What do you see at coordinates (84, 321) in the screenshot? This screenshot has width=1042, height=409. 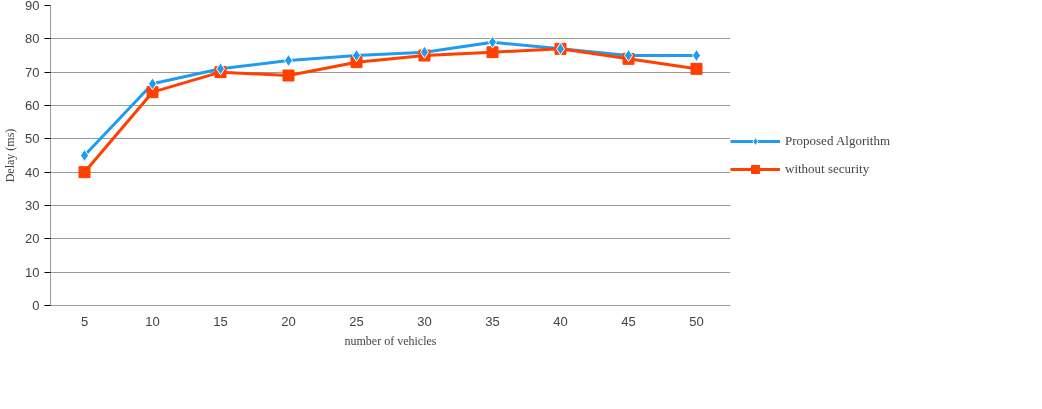 I see `x-tick-label: 5` at bounding box center [84, 321].